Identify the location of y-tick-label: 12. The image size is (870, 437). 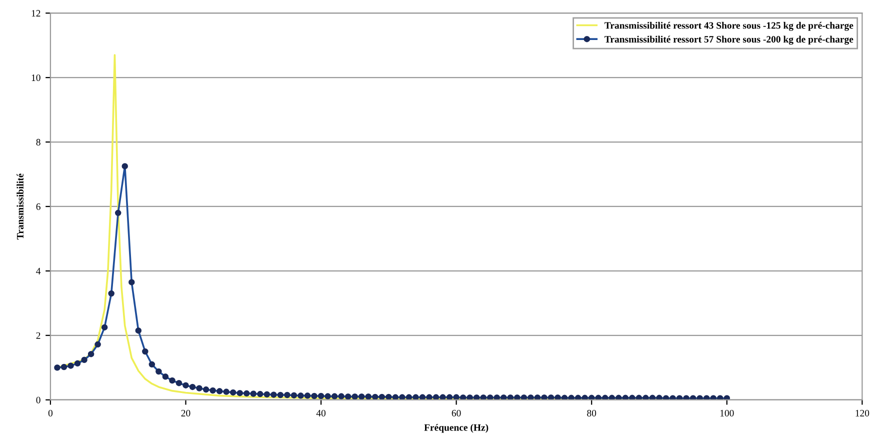
(36, 13).